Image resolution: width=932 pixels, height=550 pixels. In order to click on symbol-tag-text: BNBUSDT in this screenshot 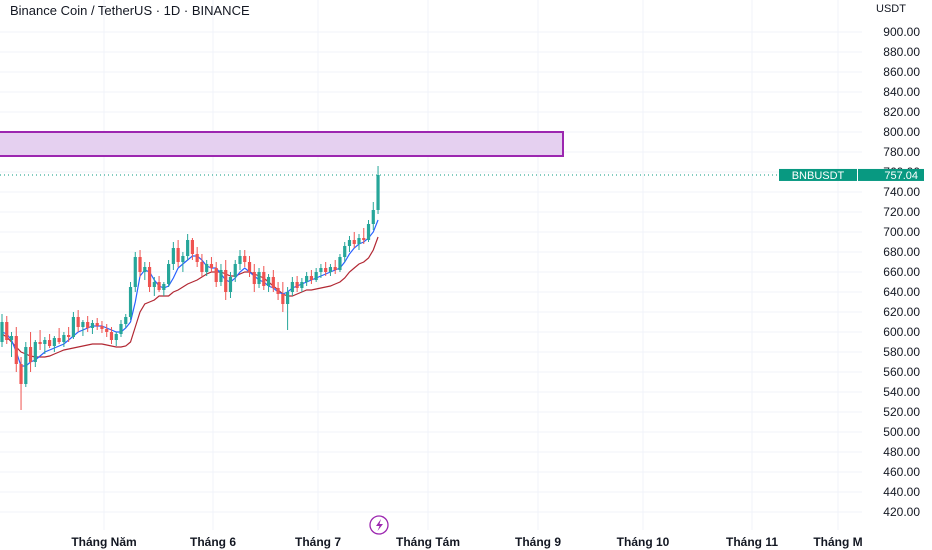, I will do `click(818, 176)`.